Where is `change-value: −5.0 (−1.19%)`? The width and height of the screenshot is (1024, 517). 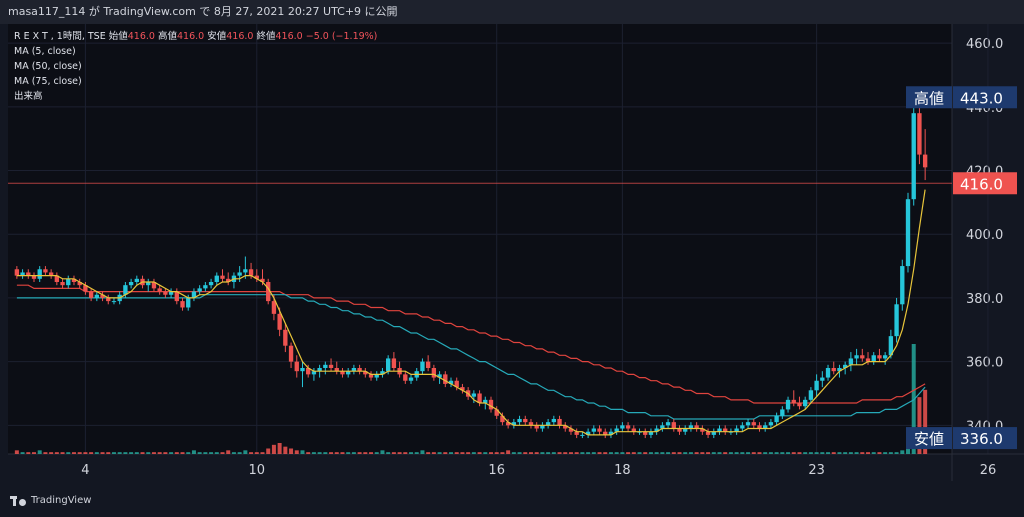 change-value: −5.0 (−1.19%) is located at coordinates (341, 36).